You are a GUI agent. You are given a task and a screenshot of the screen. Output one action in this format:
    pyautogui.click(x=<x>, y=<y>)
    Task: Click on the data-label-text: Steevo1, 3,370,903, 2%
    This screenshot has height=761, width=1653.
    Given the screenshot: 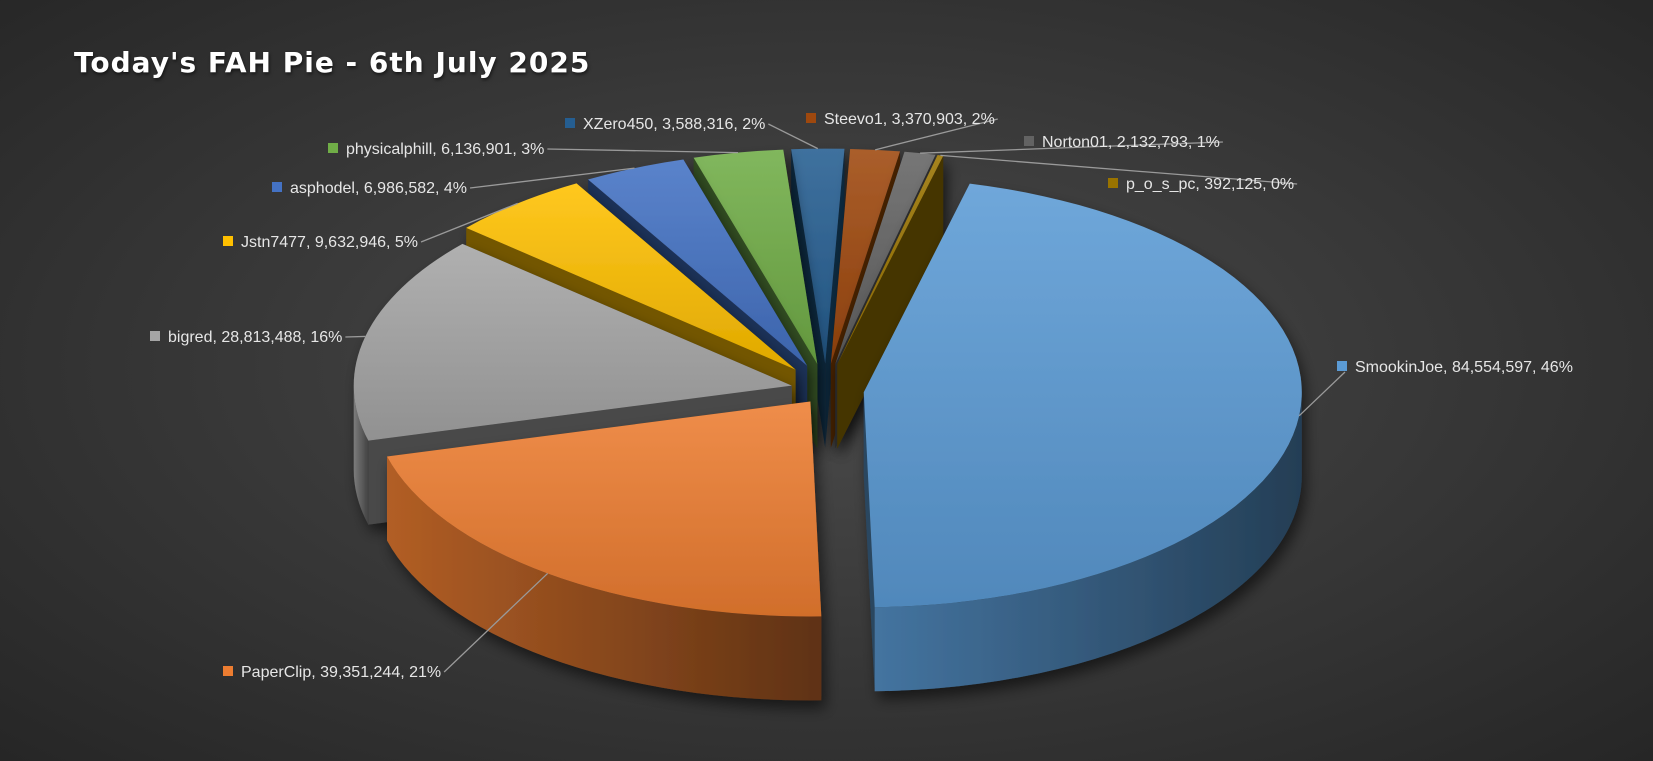 What is the action you would take?
    pyautogui.click(x=909, y=119)
    